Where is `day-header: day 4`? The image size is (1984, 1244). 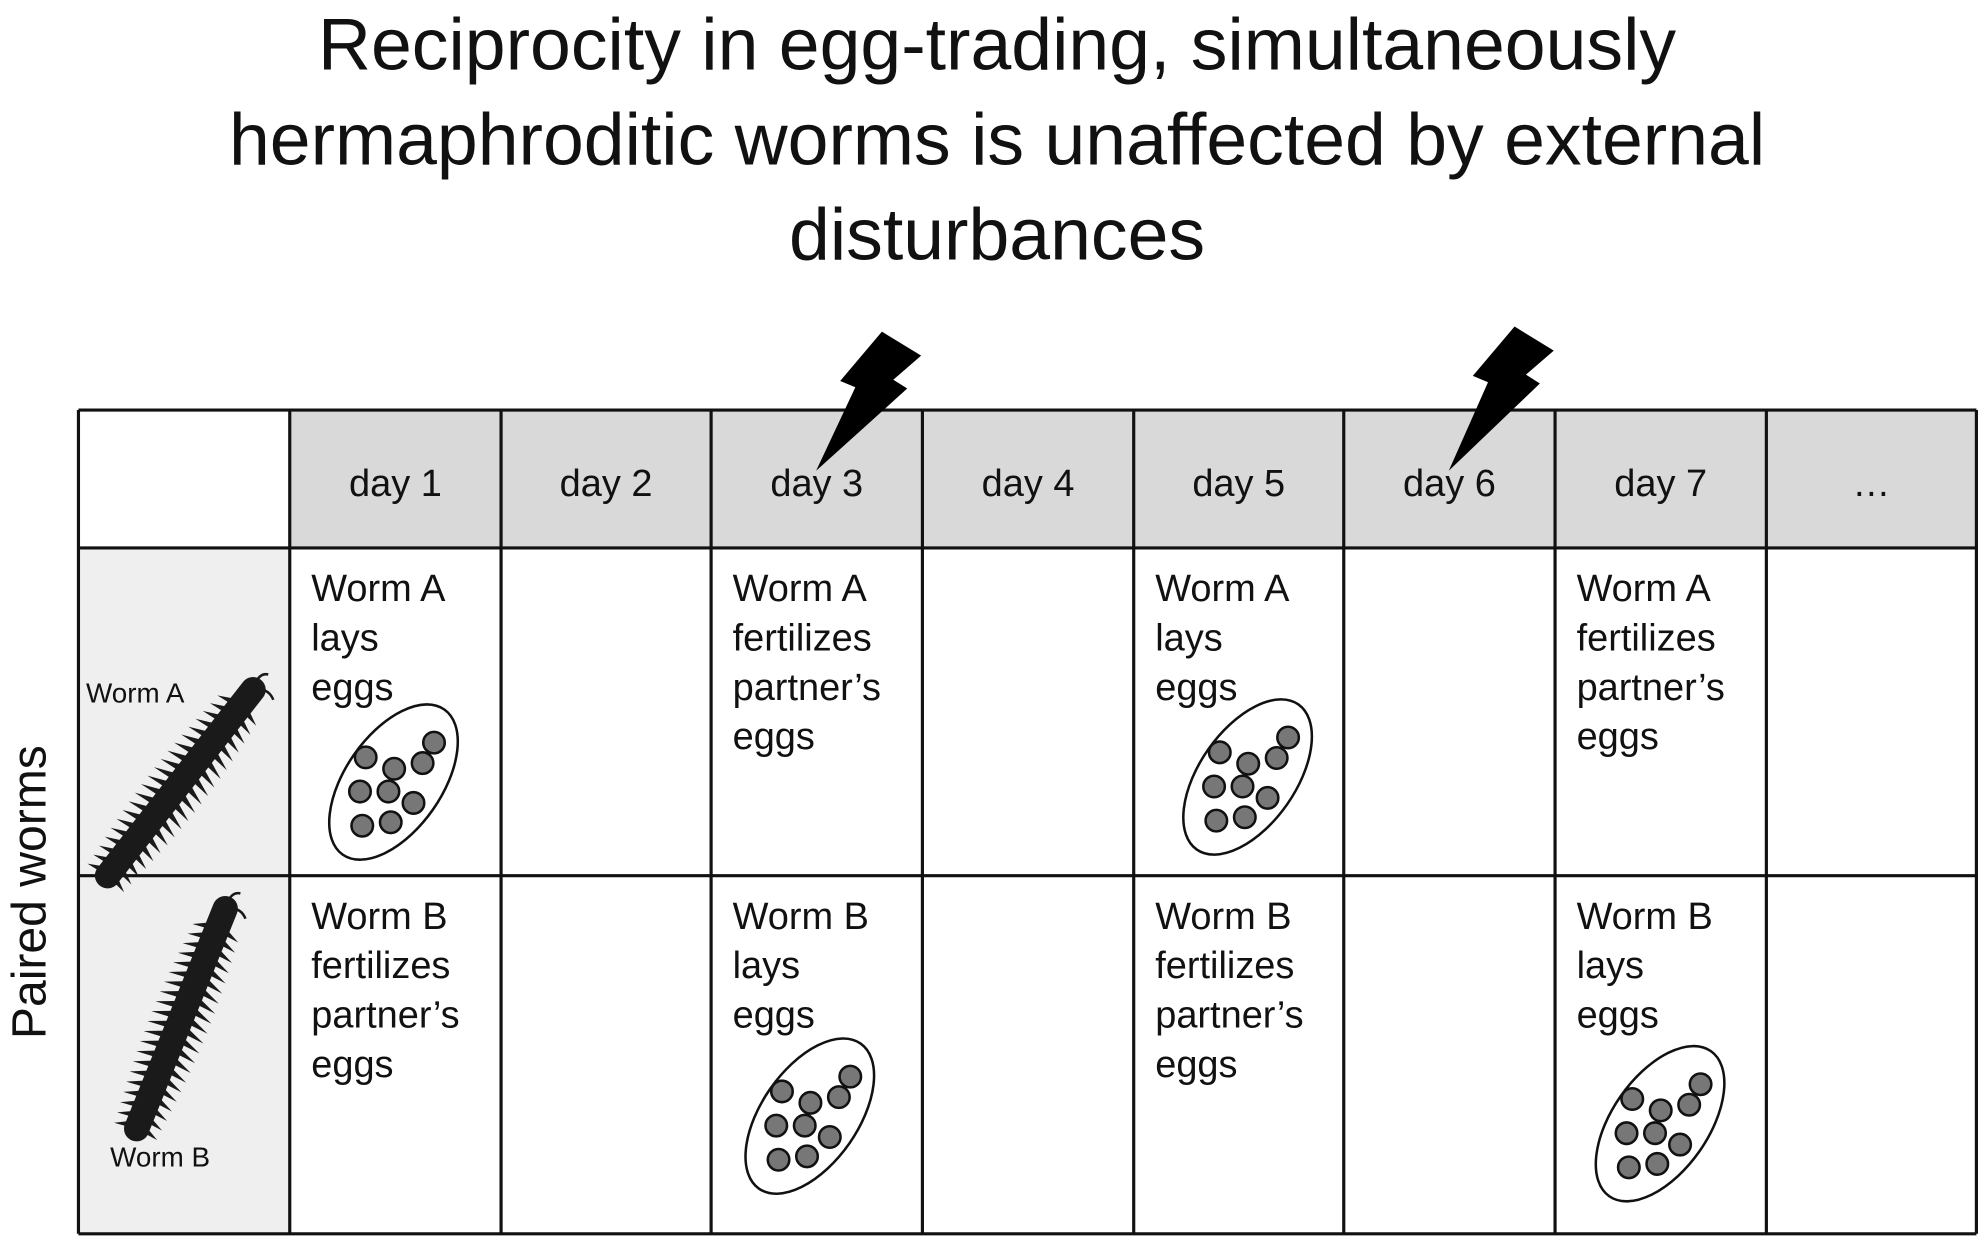
day-header: day 4 is located at coordinates (1028, 484).